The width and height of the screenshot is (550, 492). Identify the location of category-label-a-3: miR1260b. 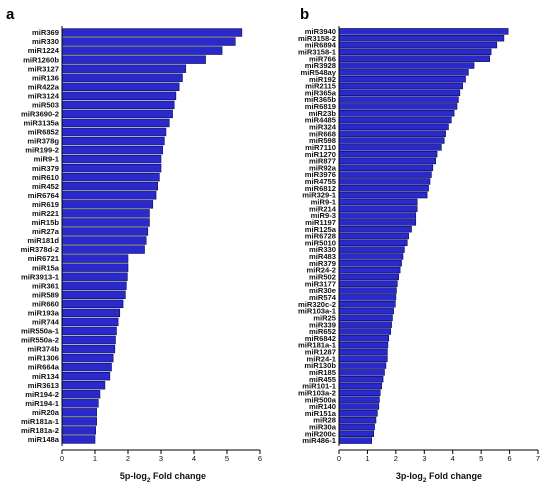
(41, 59).